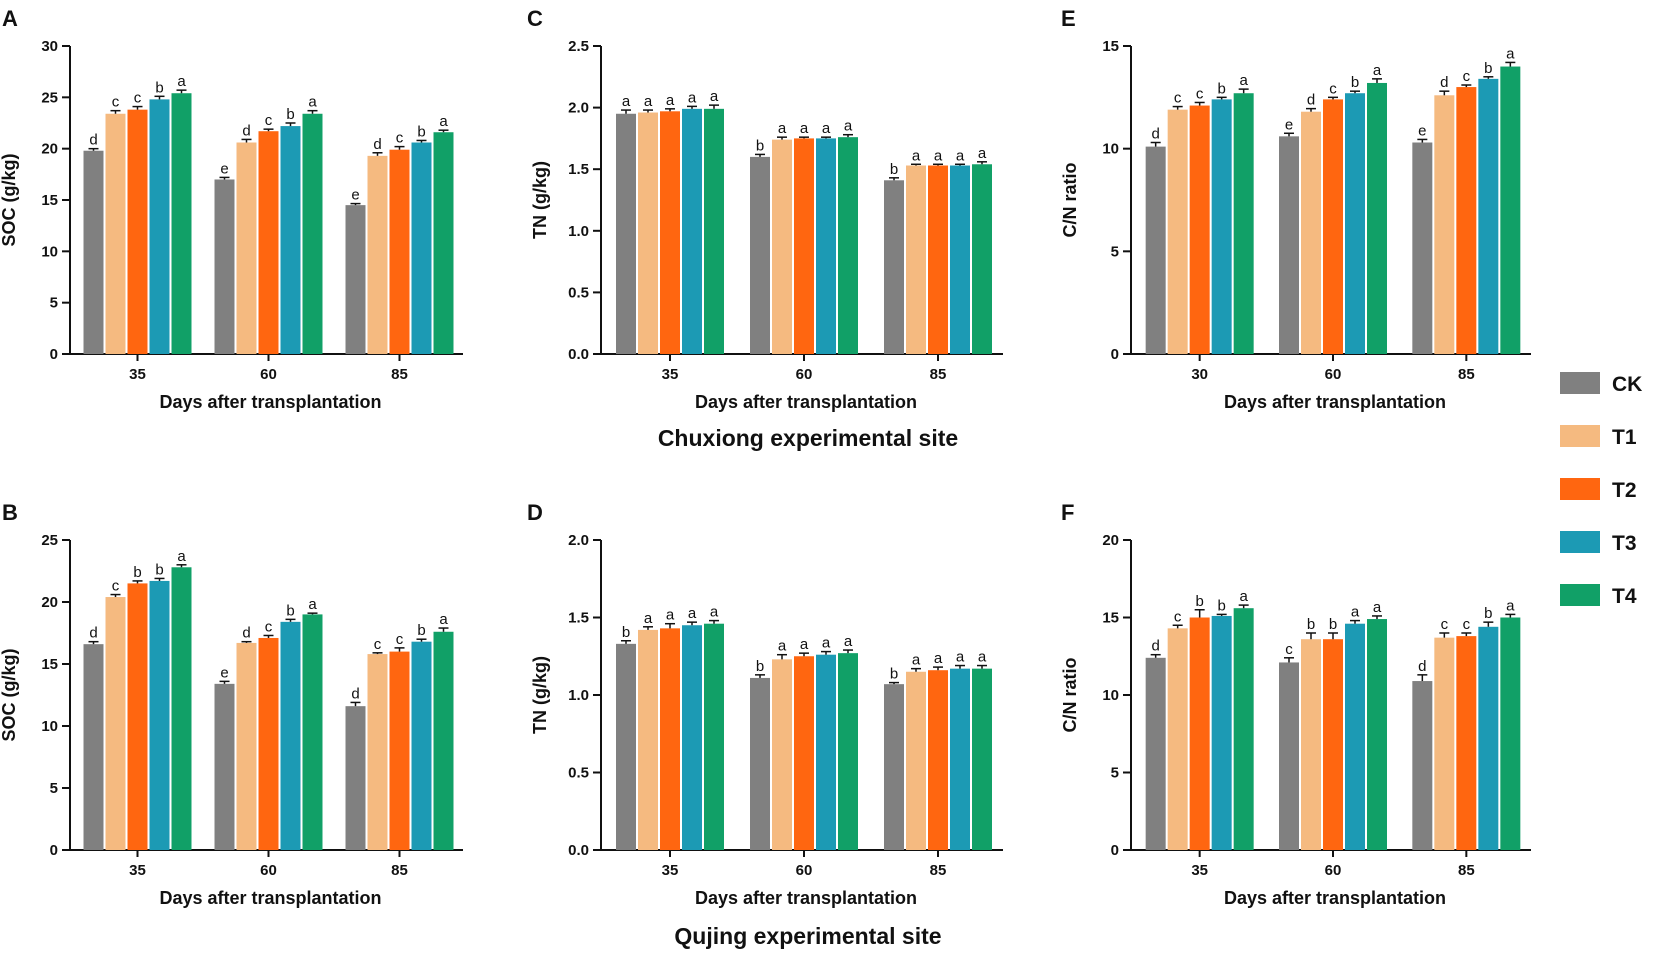  What do you see at coordinates (806, 898) in the screenshot?
I see `x-axis-title: Days after transplantation` at bounding box center [806, 898].